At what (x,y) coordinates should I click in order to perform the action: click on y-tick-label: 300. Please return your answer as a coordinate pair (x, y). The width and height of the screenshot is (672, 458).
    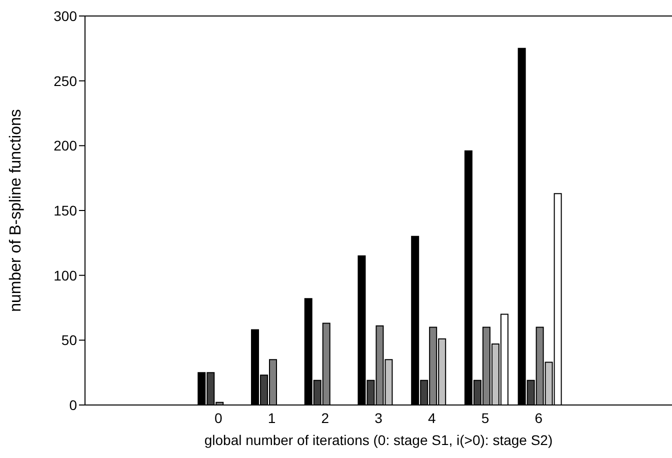
    Looking at the image, I should click on (66, 16).